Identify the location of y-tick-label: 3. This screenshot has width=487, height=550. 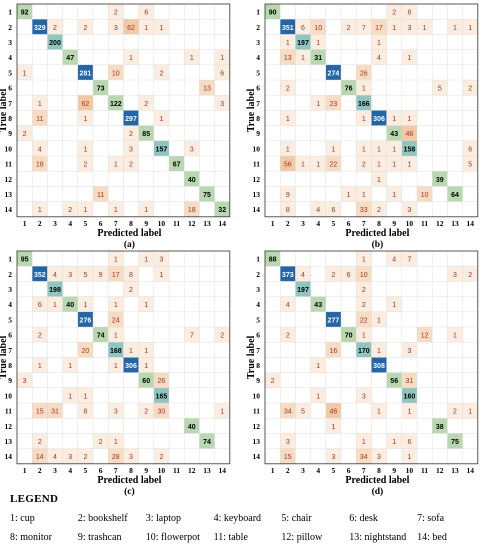
(10, 42).